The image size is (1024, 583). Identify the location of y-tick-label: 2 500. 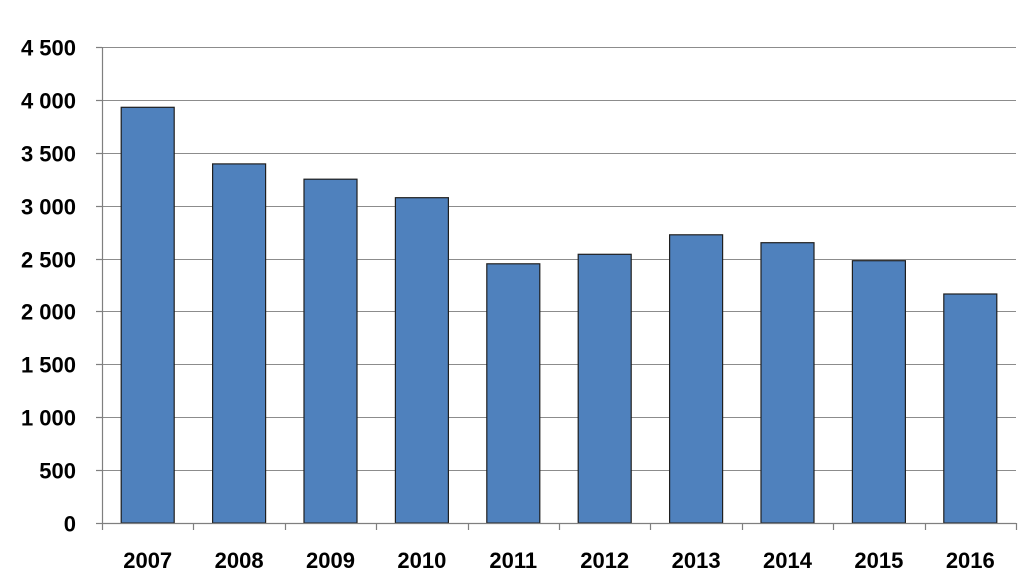
(48, 260).